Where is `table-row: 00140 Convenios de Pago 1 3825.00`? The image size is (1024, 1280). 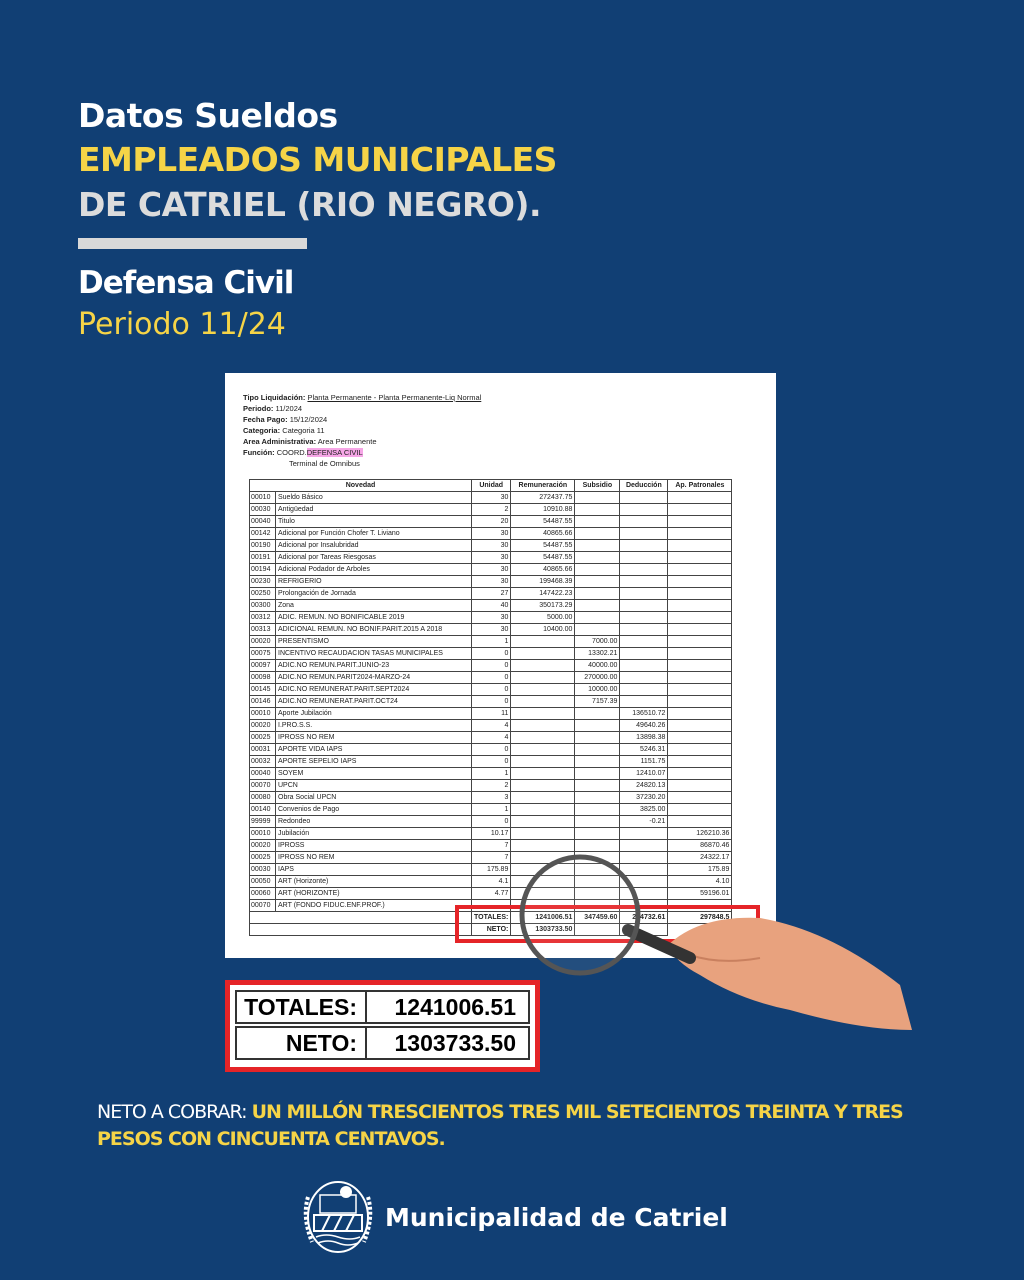
table-row: 00140 Convenios de Pago 1 3825.00 is located at coordinates (491, 809).